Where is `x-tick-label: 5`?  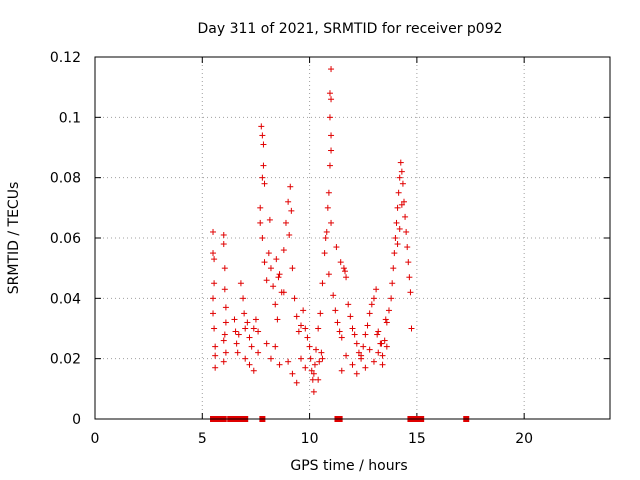
x-tick-label: 5 is located at coordinates (202, 439).